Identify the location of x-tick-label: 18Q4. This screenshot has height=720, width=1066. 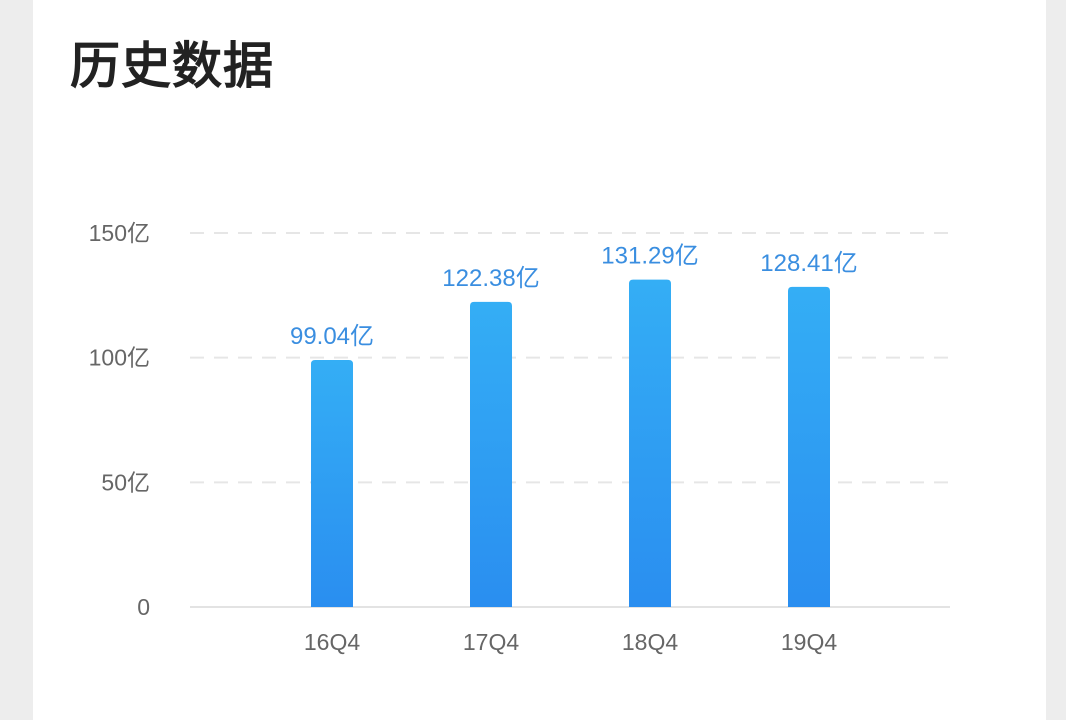
(650, 642).